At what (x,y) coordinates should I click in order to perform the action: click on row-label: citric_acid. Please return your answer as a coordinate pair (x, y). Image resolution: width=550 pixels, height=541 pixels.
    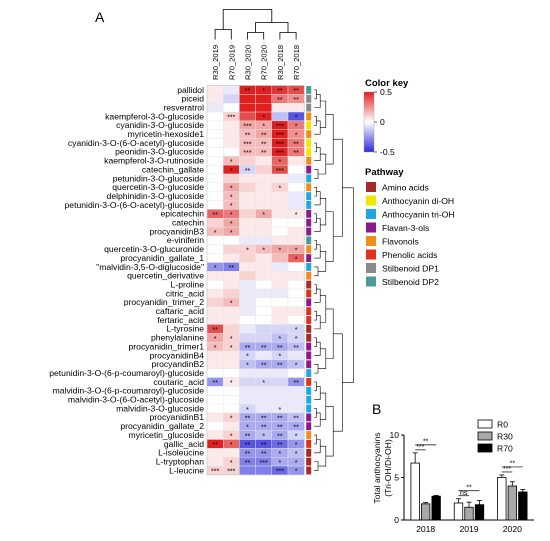
    Looking at the image, I should click on (185, 293).